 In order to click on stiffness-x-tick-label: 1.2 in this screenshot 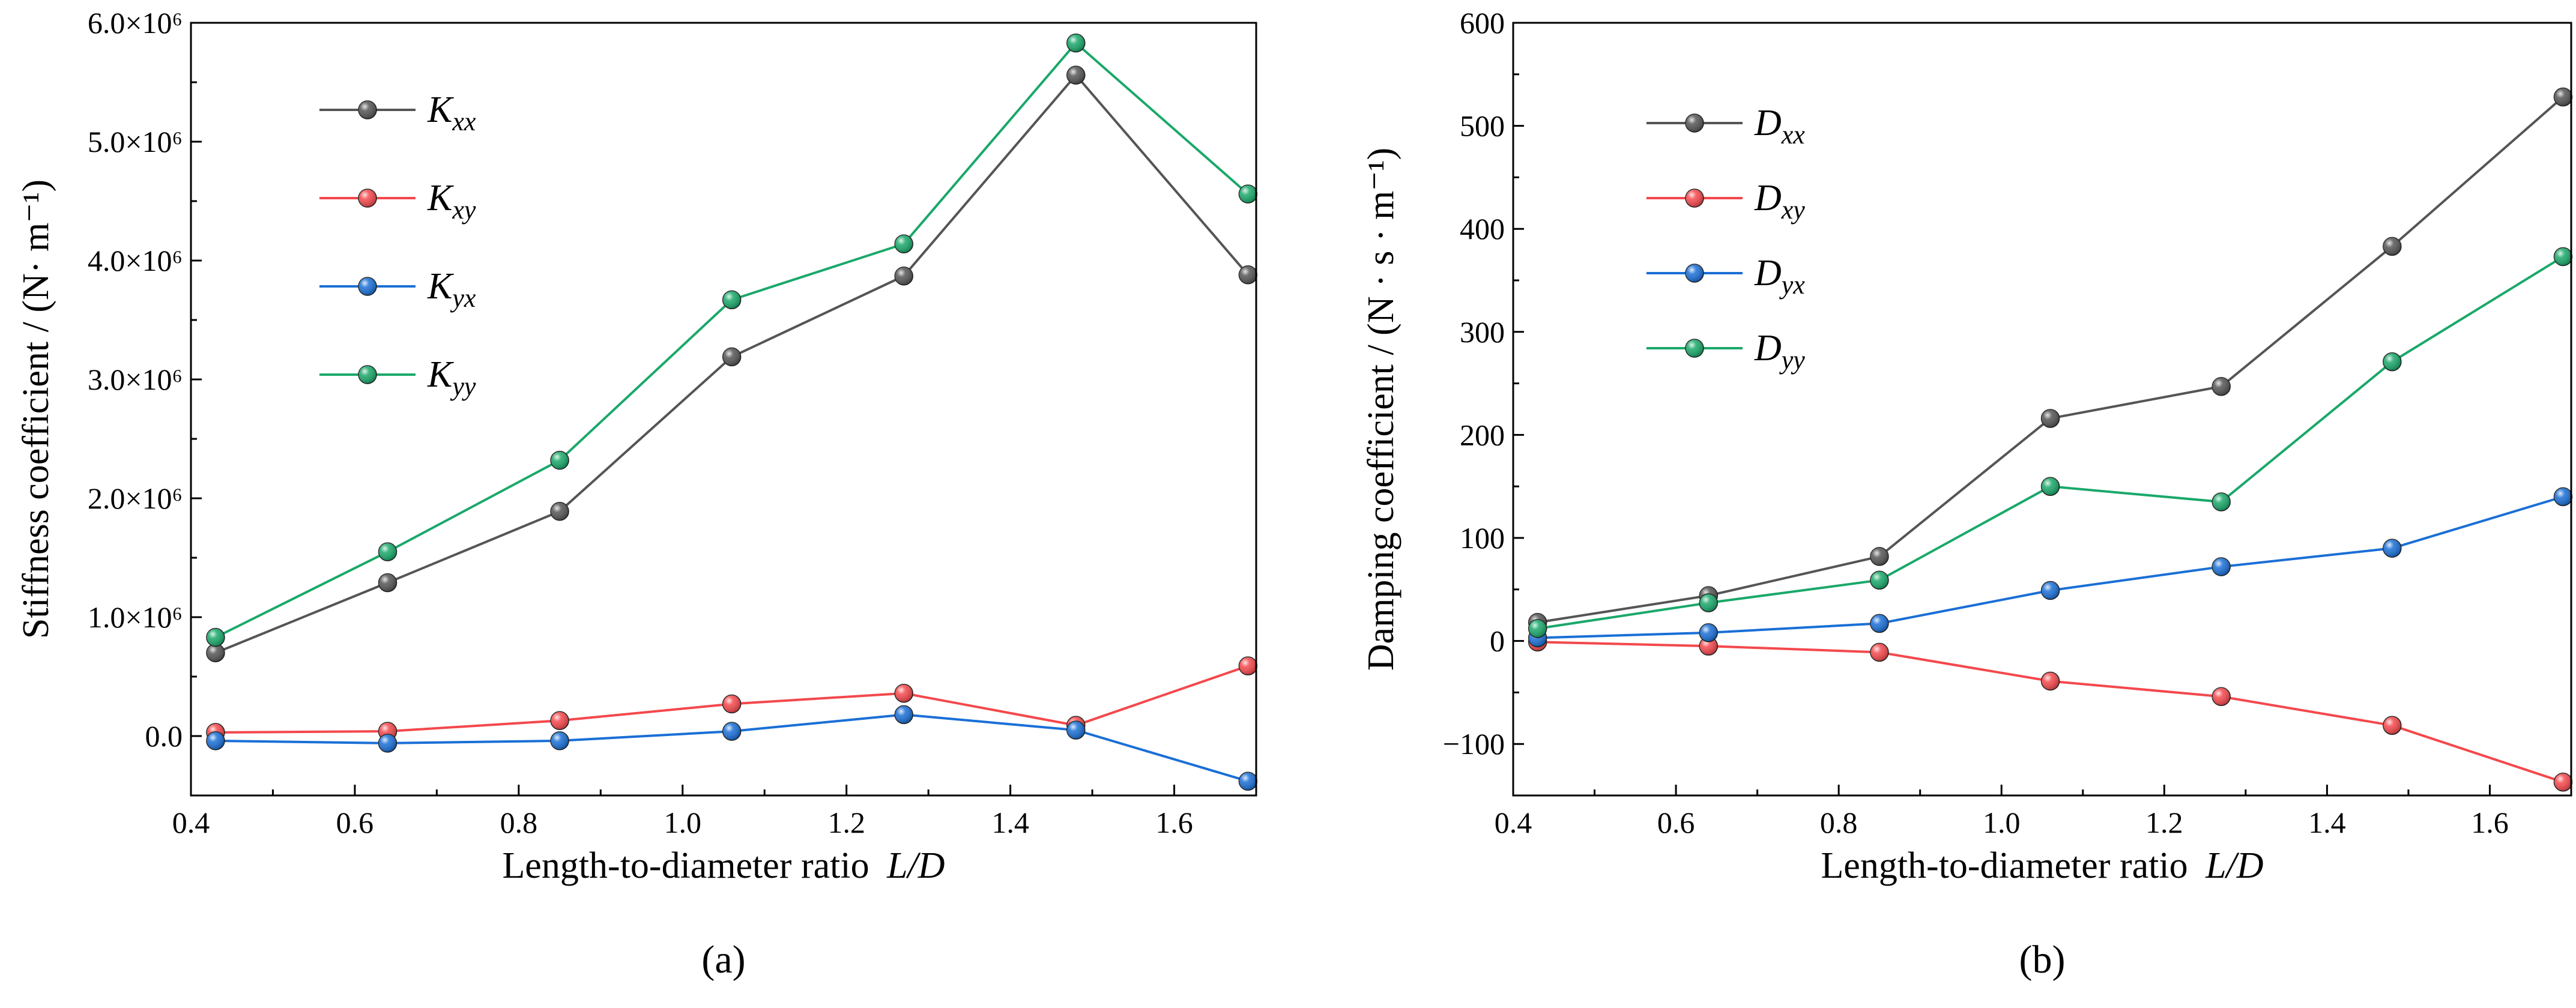, I will do `click(846, 822)`.